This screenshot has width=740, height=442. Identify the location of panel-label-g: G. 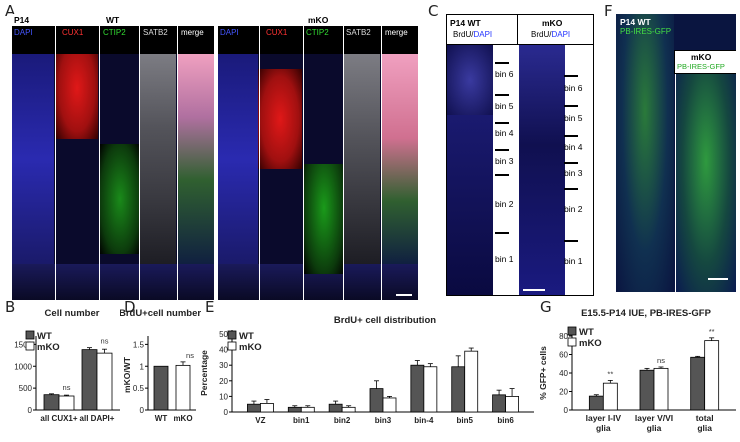
(546, 307).